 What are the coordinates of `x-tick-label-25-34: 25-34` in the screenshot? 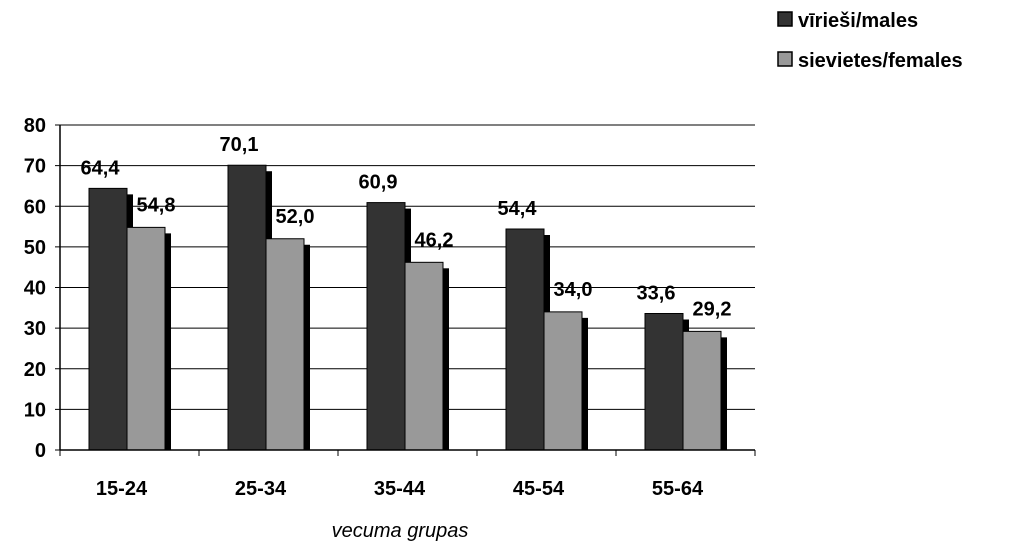 It's located at (261, 489).